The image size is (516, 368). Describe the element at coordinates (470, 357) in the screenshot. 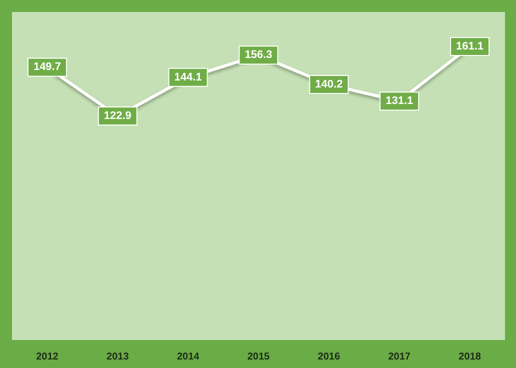

I see `x-tick-label: 2018` at that location.